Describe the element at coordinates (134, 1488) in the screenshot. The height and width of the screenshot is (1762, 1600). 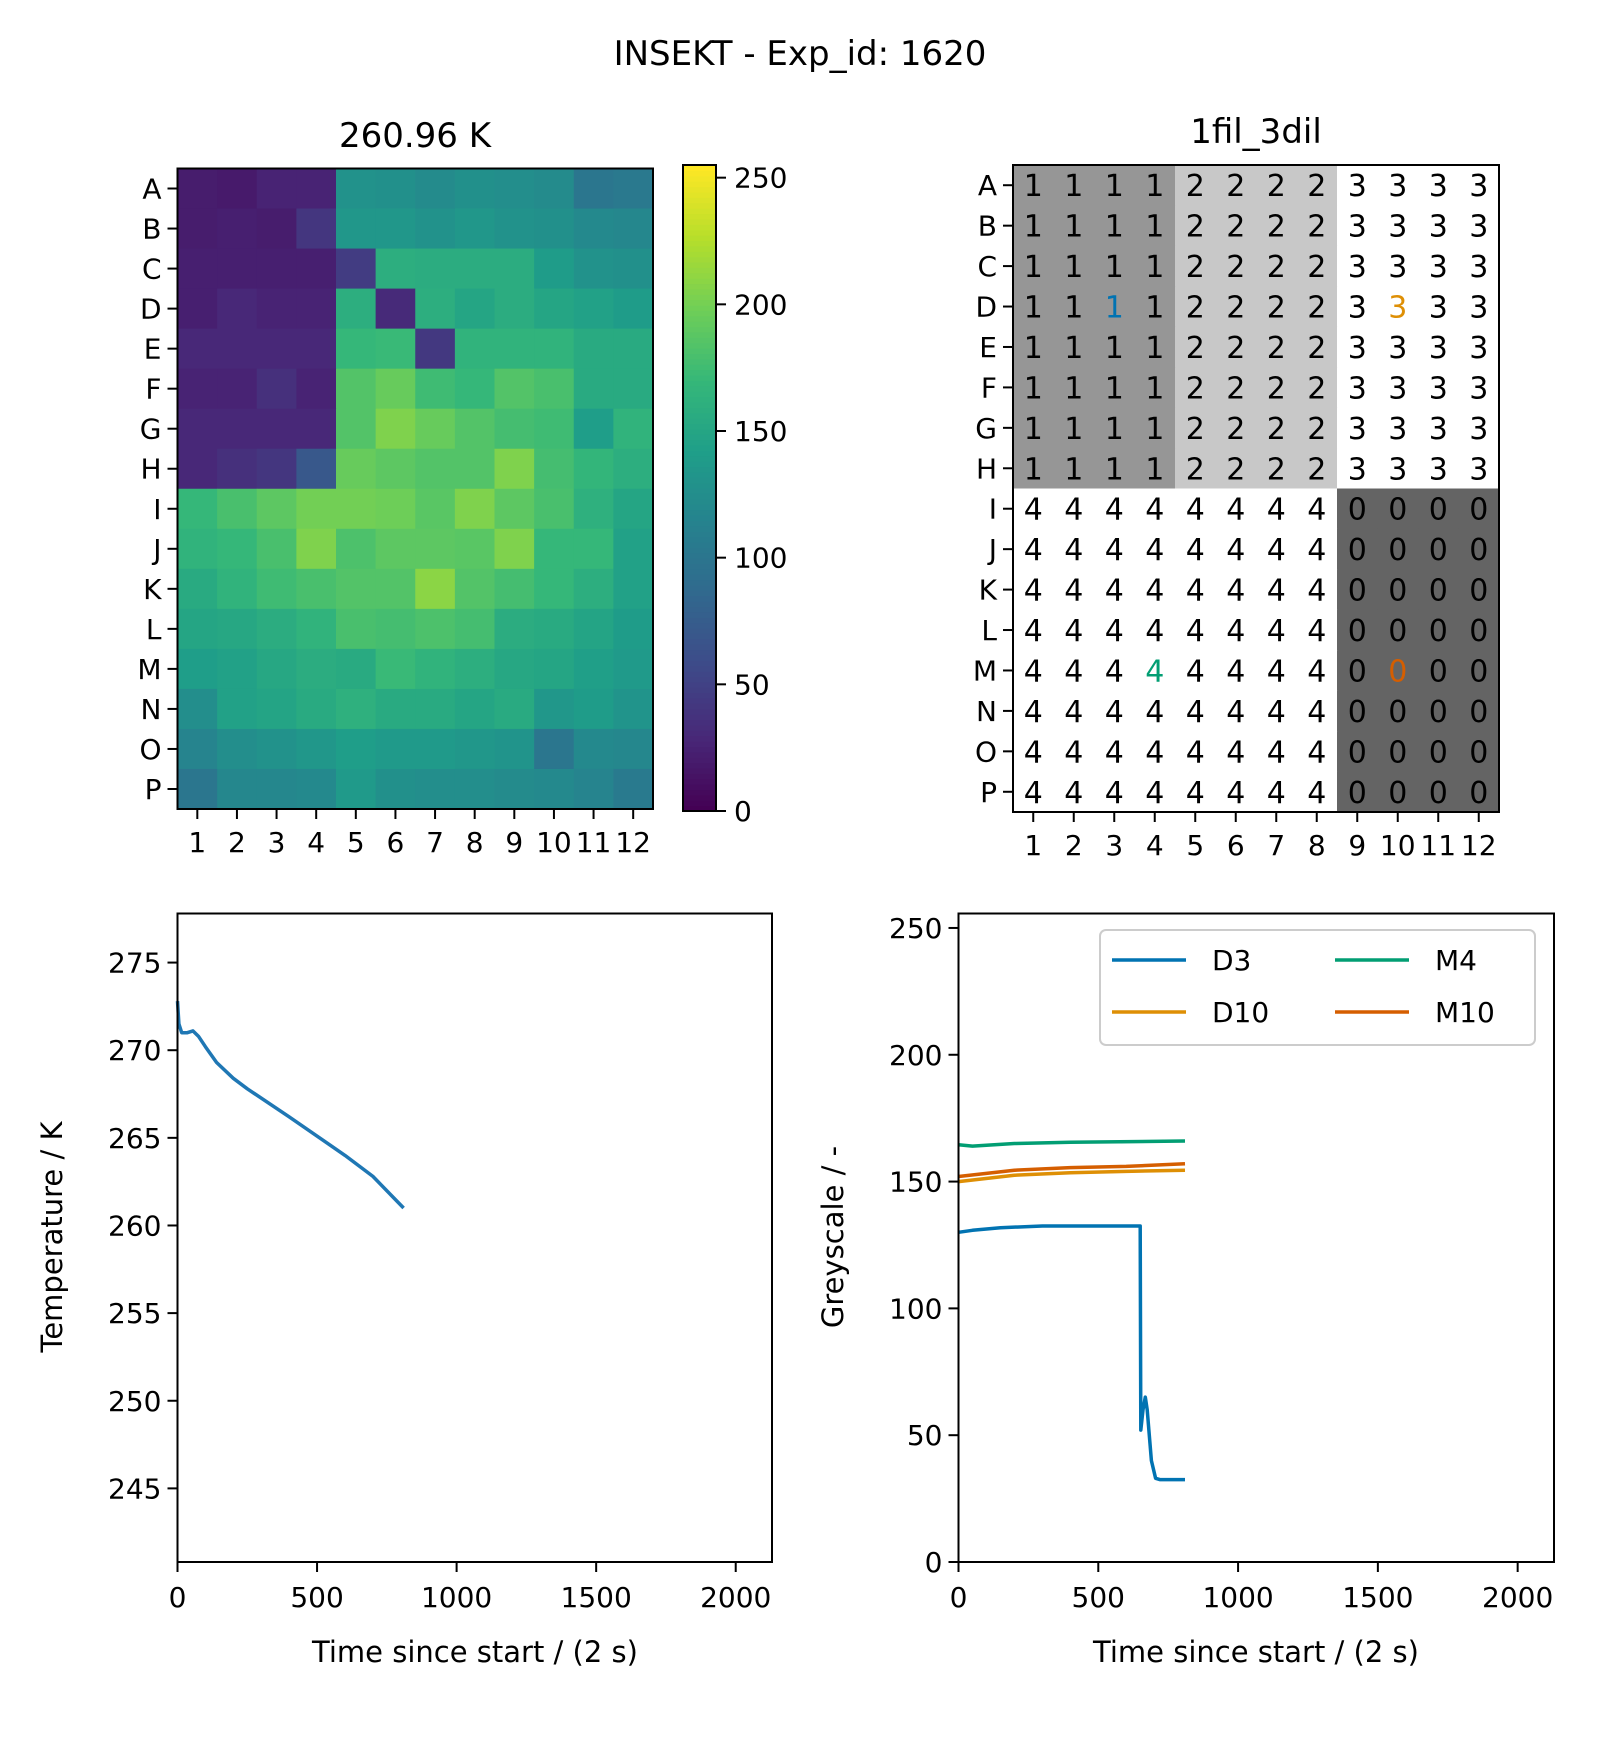
I see `temp-ytick-label: 245` at that location.